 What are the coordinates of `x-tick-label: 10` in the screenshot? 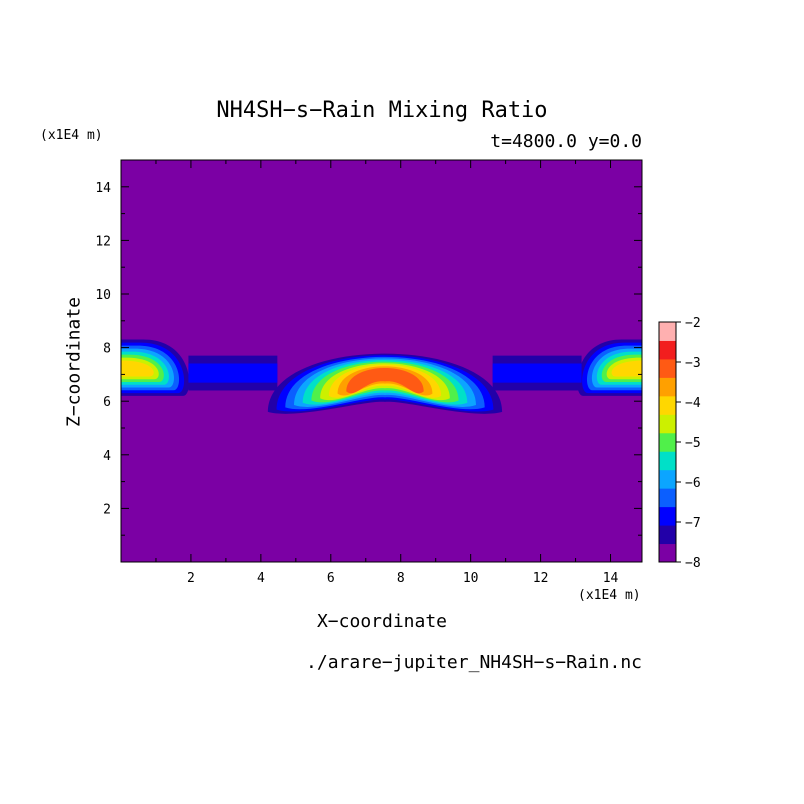 It's located at (471, 578).